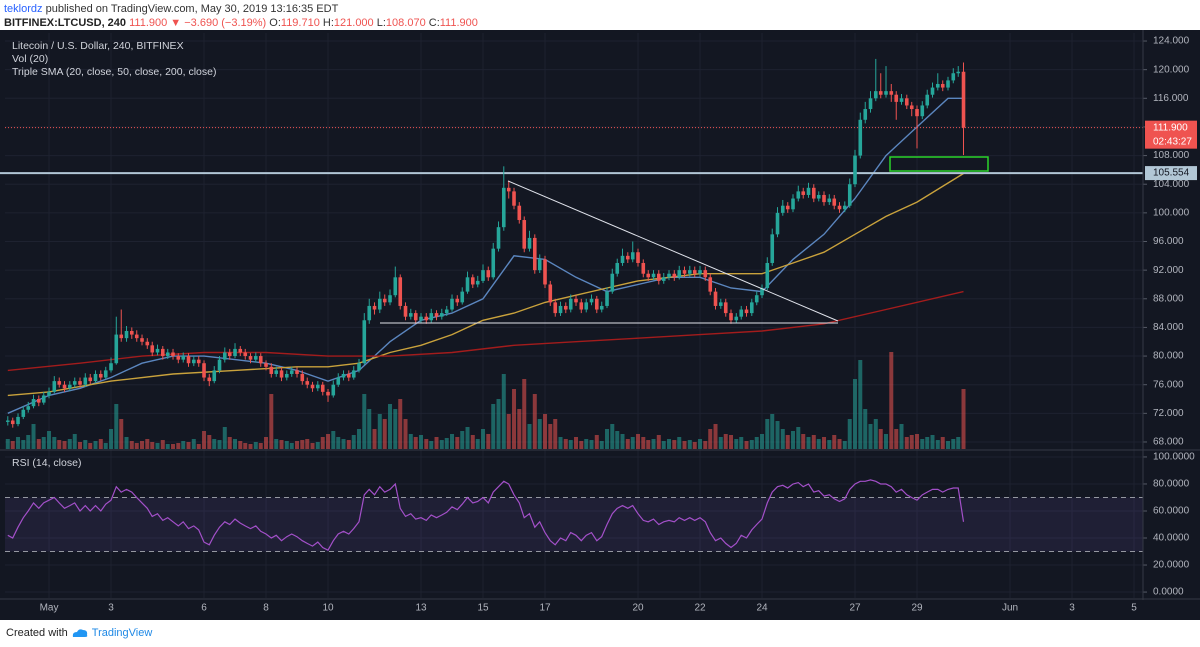 This screenshot has height=647, width=1200. Describe the element at coordinates (1172, 141) in the screenshot. I see `countdown-label: 02:43:27` at that location.